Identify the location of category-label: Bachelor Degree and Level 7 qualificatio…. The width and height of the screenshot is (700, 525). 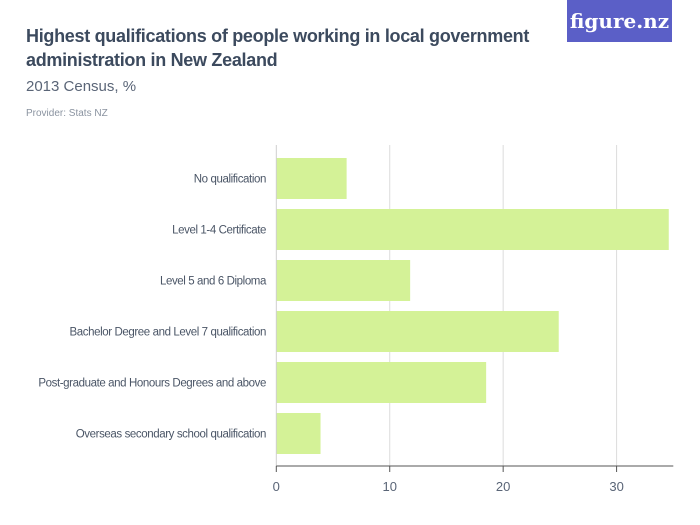
(168, 333).